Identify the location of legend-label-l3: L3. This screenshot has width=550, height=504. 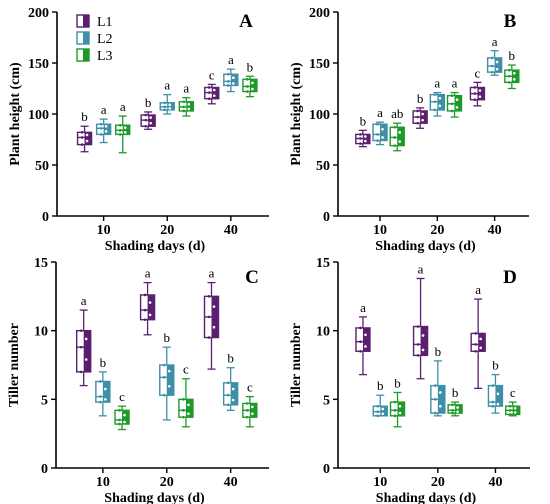
(105, 56).